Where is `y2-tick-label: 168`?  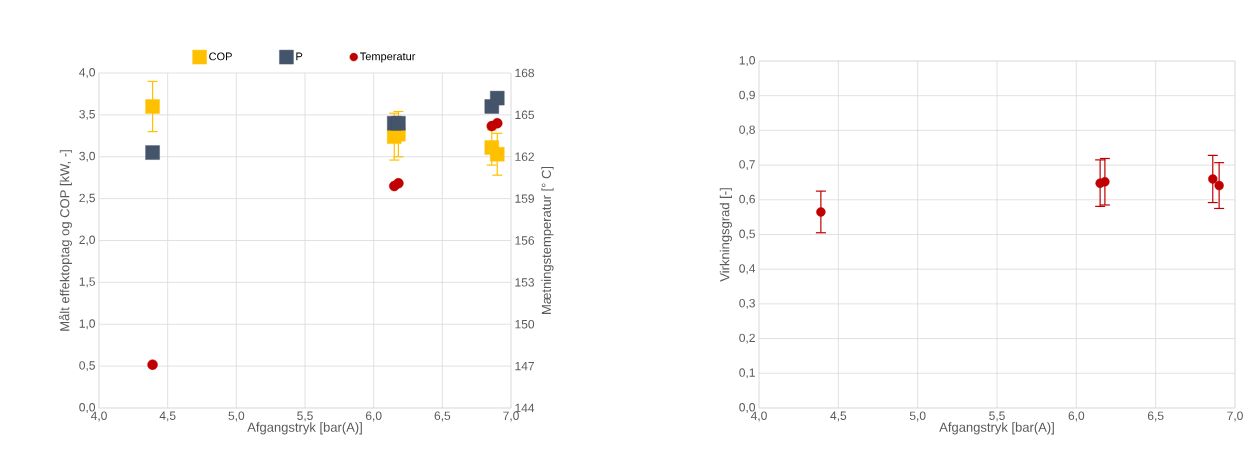
y2-tick-label: 168 is located at coordinates (525, 73).